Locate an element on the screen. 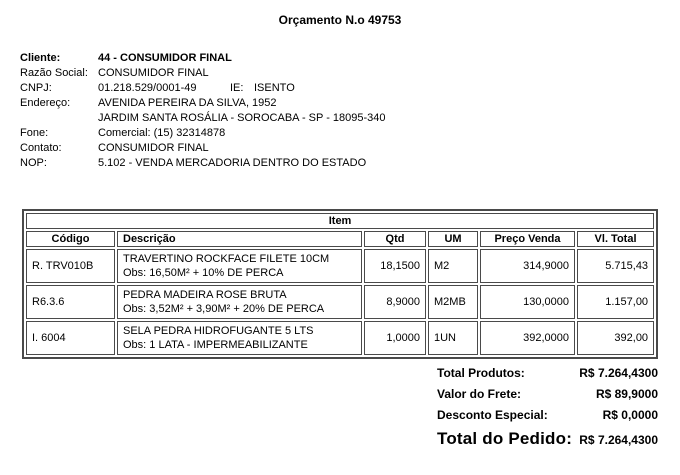 The image size is (680, 475). column-header-descricao: Descrição is located at coordinates (239, 239).